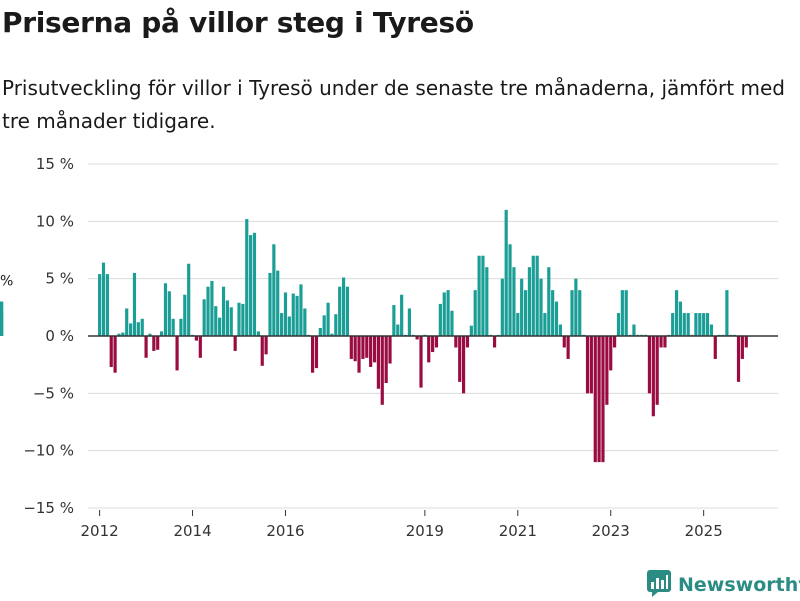 The image size is (800, 601). I want to click on x-axis: 2012 2014 2016 2019 2021 2023 2025, so click(402, 525).